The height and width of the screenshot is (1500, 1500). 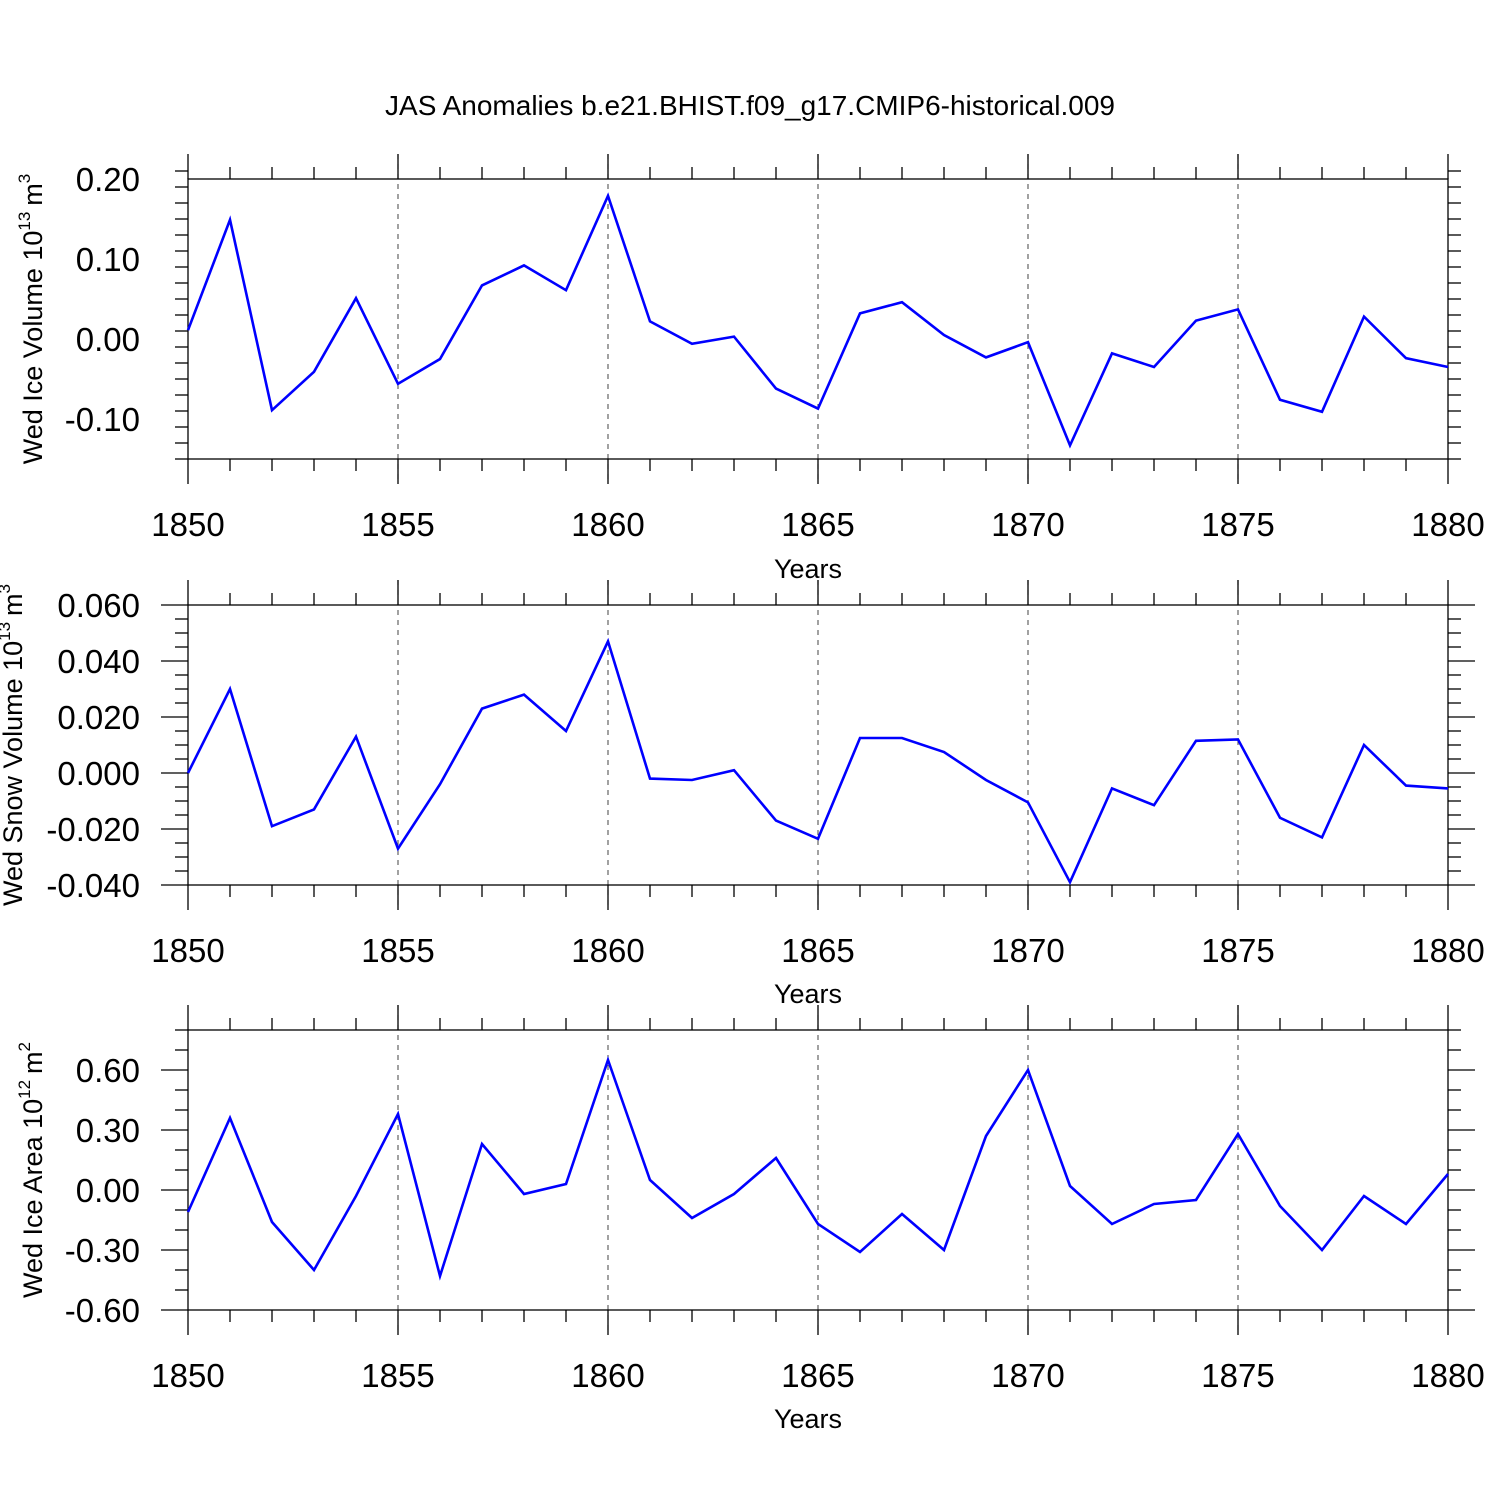 What do you see at coordinates (14, 773) in the screenshot?
I see `y-axis-title-main: Wed Snow Volume 10` at bounding box center [14, 773].